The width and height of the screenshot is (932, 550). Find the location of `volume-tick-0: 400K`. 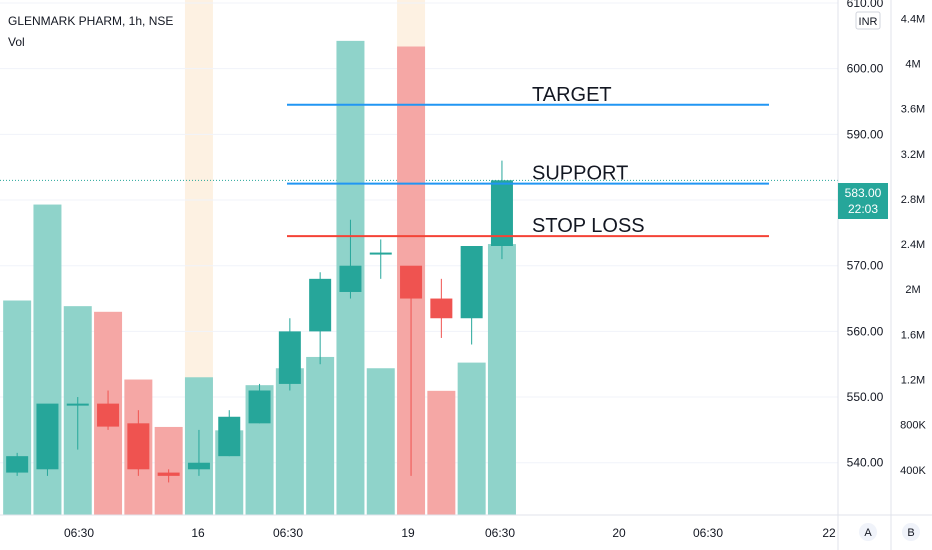

volume-tick-0: 400K is located at coordinates (913, 471).